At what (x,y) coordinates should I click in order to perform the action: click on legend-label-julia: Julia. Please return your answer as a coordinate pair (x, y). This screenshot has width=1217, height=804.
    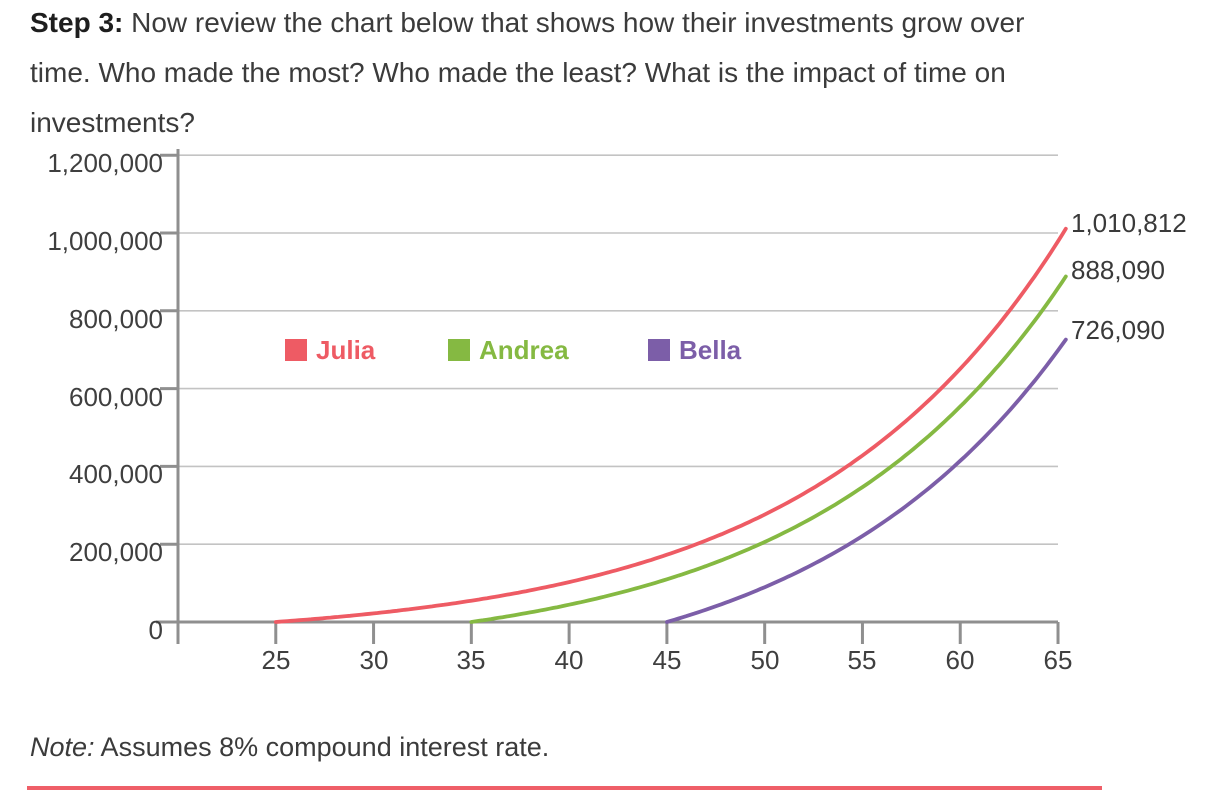
    Looking at the image, I should click on (346, 350).